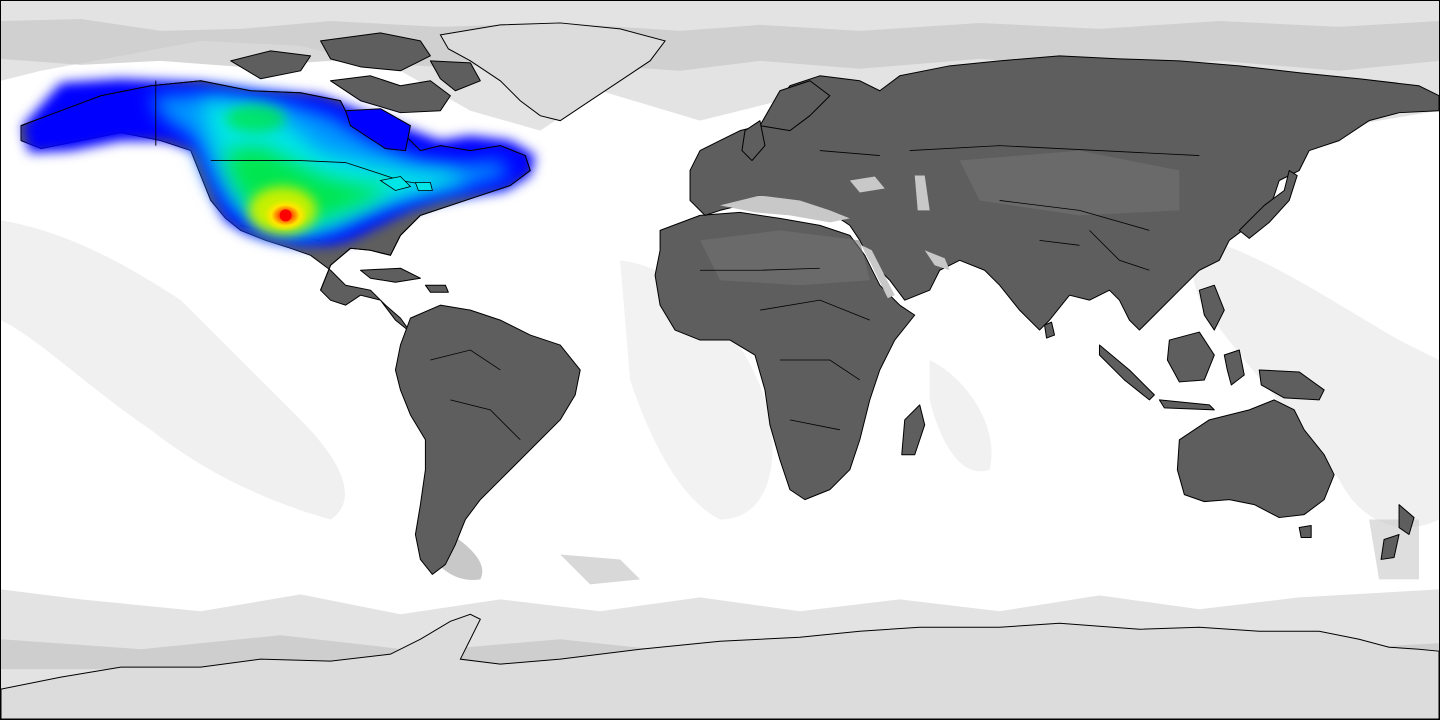 This screenshot has height=720, width=1440. Describe the element at coordinates (913, 430) in the screenshot. I see `madagascar` at that location.